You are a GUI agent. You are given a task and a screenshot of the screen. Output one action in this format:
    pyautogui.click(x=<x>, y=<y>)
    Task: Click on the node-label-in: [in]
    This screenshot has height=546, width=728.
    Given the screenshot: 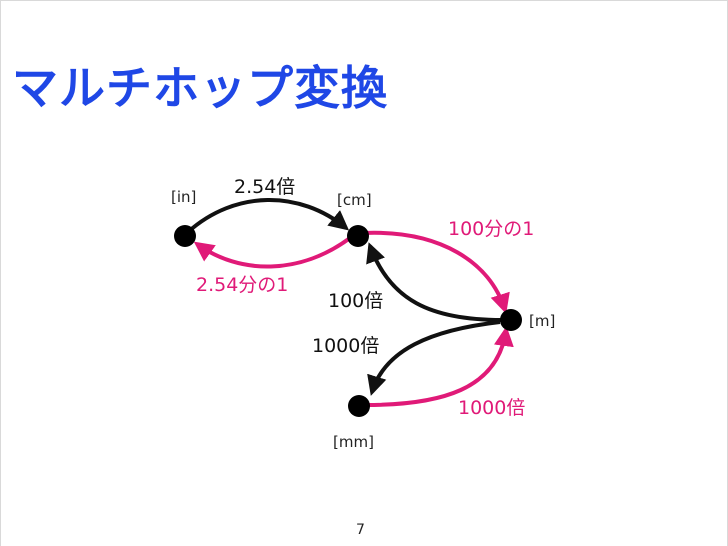 What is the action you would take?
    pyautogui.click(x=183, y=197)
    